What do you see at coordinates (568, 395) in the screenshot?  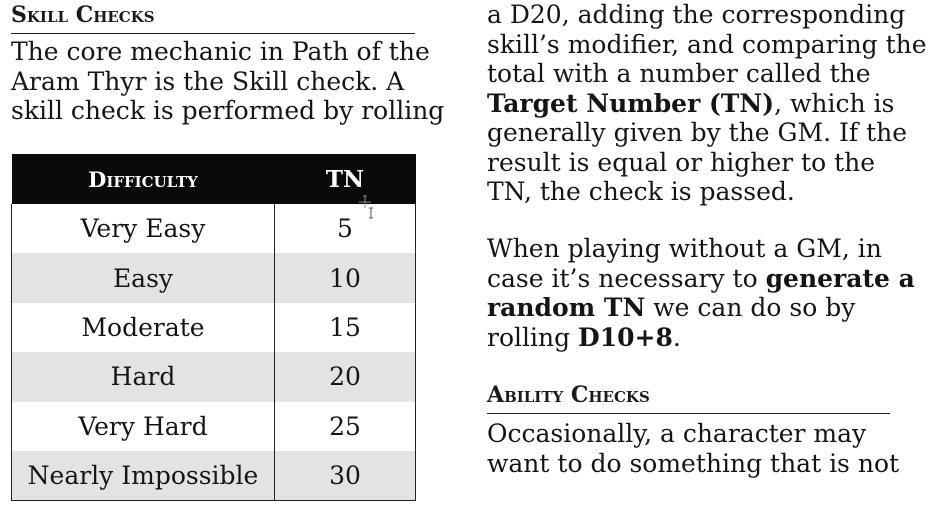 I see `section-heading-ability-checks: Ability Checks` at bounding box center [568, 395].